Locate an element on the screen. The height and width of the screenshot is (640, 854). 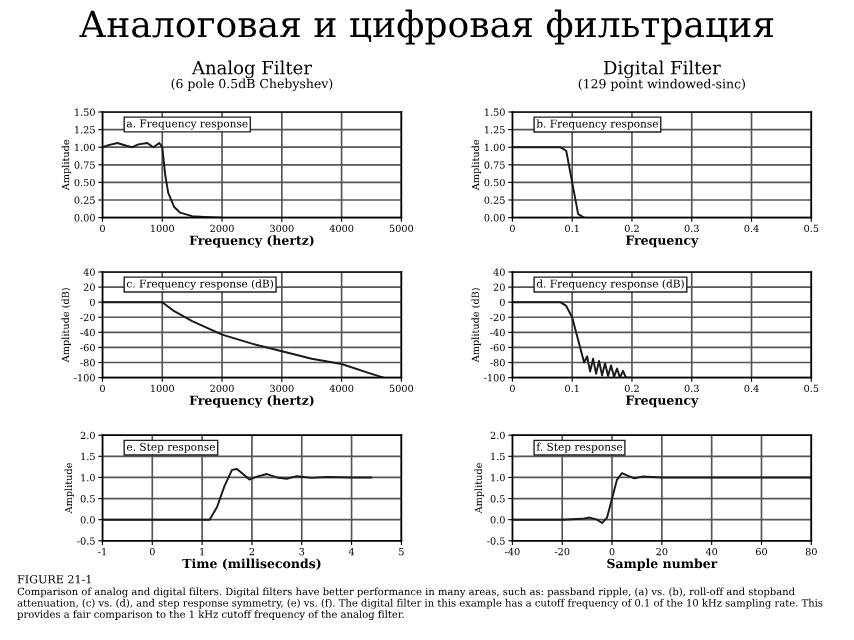
chart-title: Digital Filter is located at coordinates (662, 69).